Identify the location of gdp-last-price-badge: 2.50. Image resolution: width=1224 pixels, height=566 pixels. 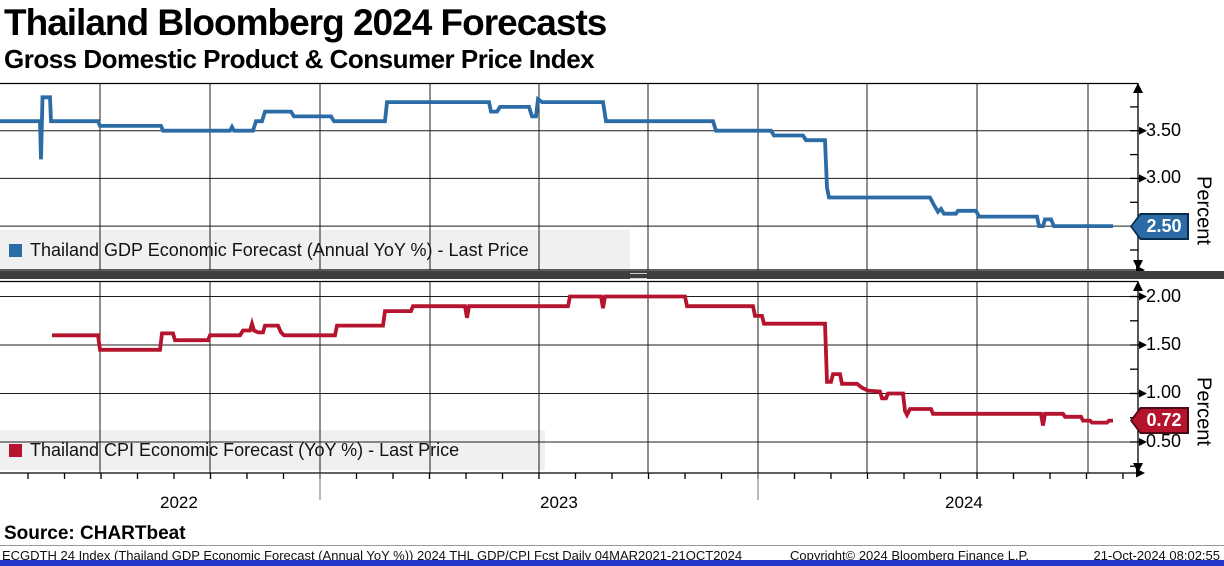
(1159, 226).